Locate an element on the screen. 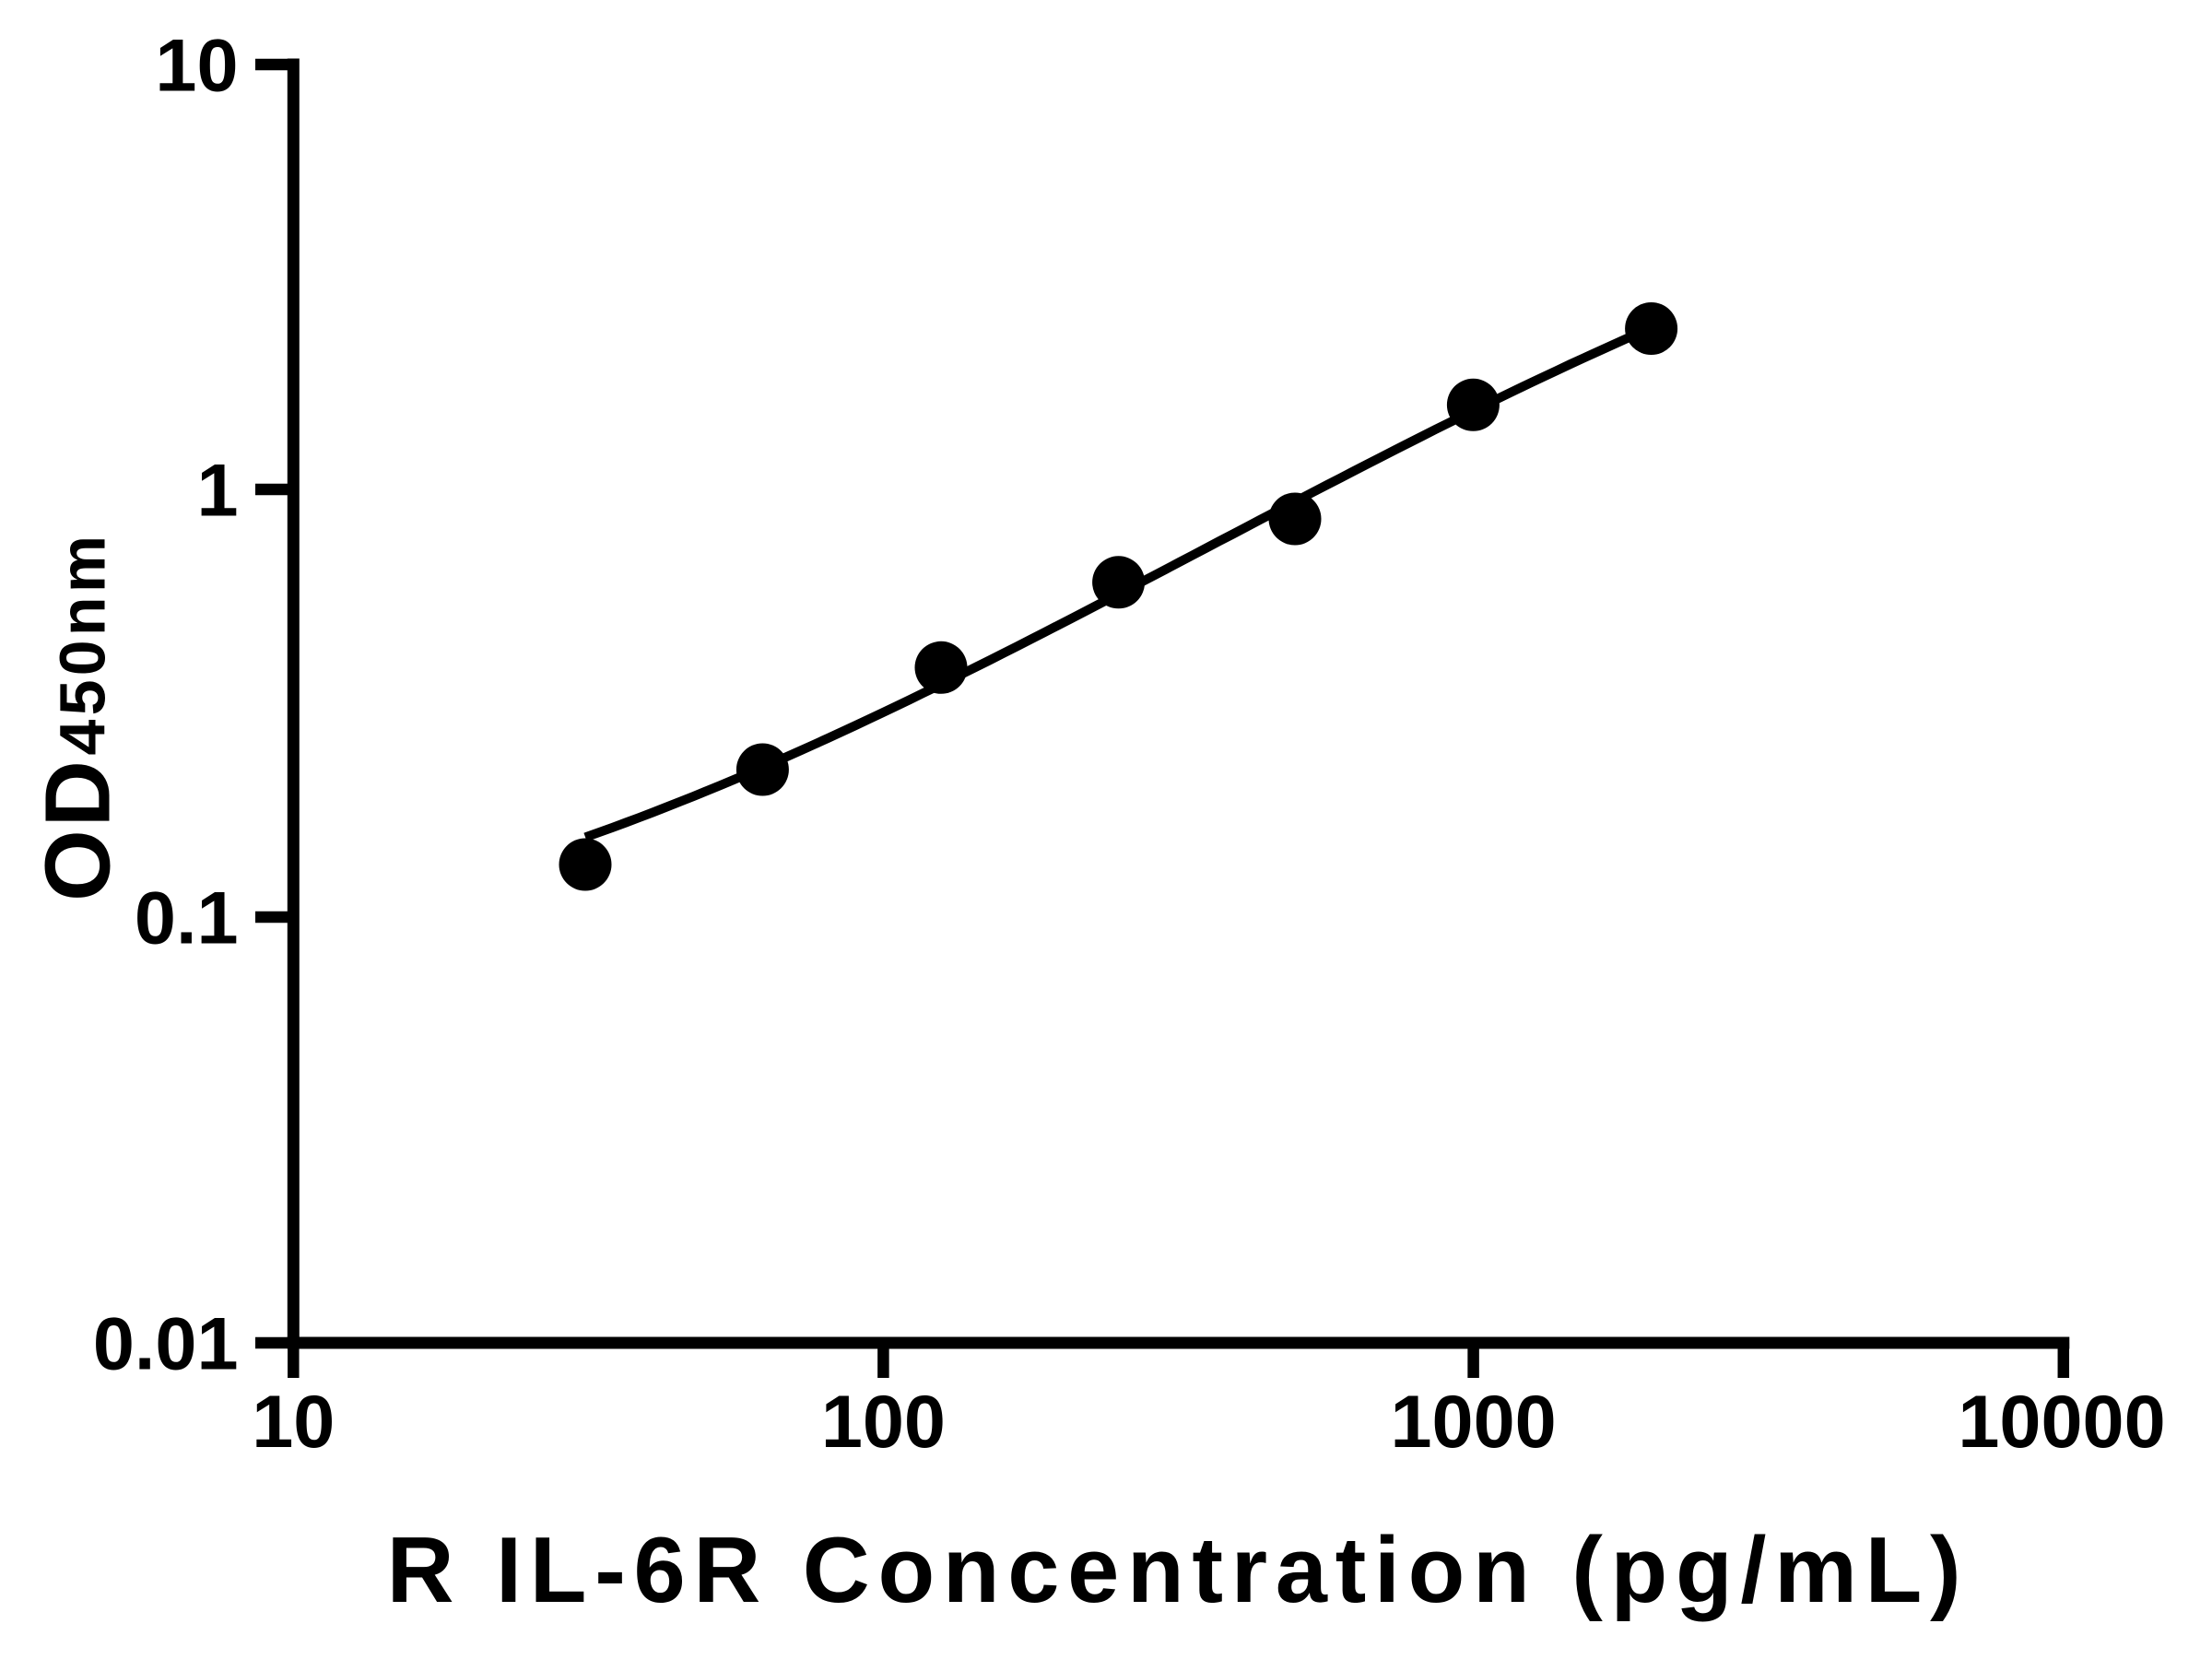 This screenshot has height=1659, width=2212. svg-text: 0.1 is located at coordinates (187, 918).